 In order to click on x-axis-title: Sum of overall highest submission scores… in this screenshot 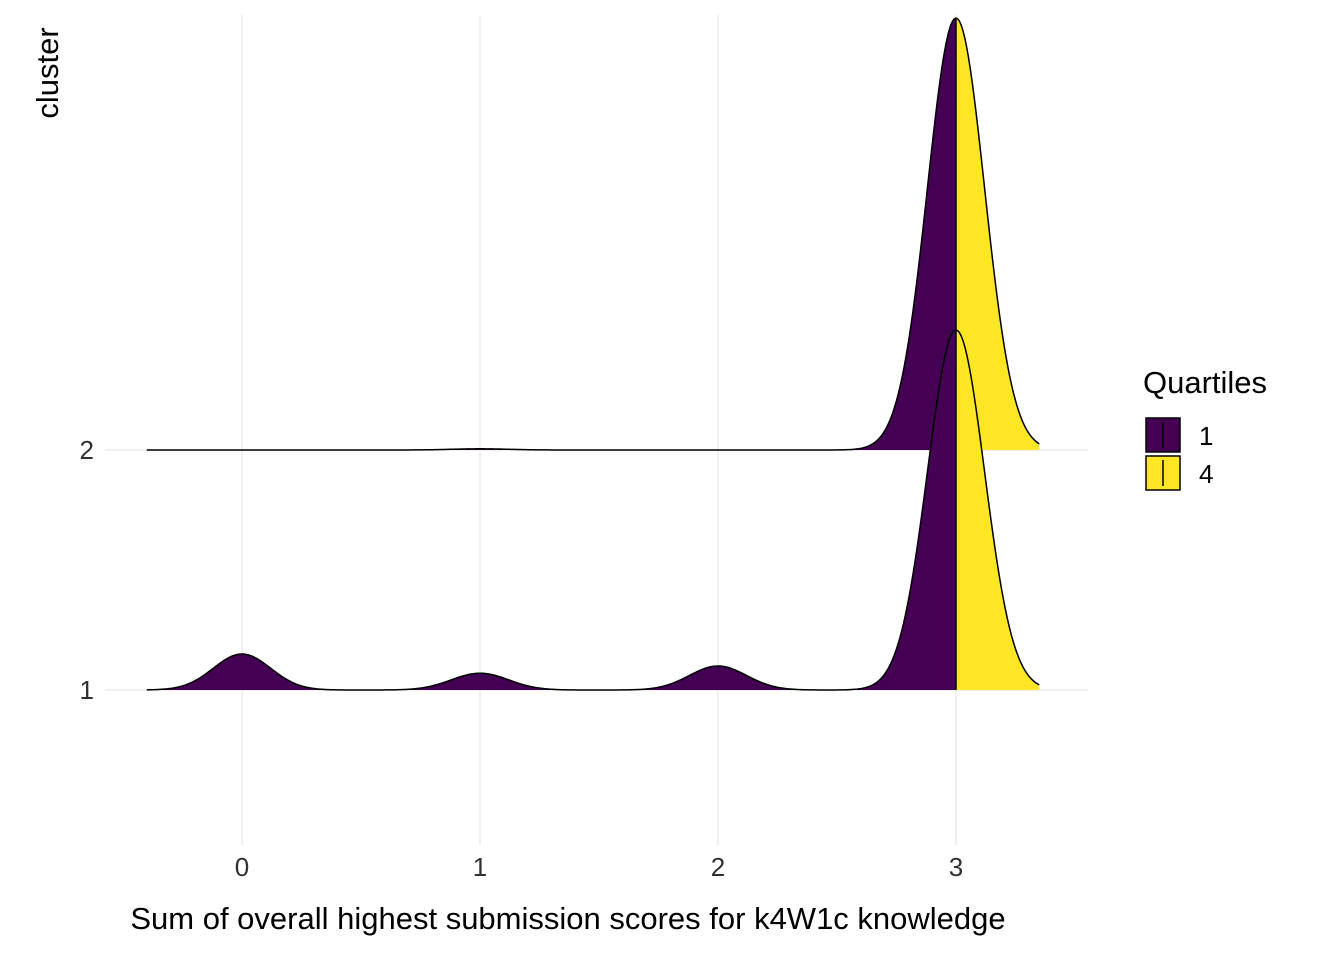, I will do `click(567, 918)`.